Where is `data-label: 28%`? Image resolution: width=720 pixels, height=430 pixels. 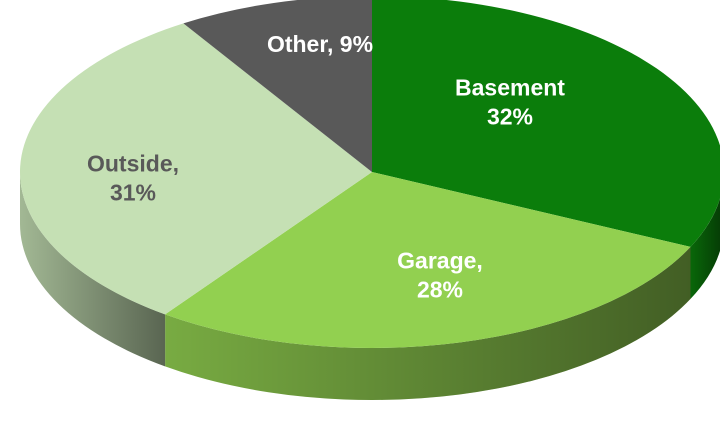 data-label: 28% is located at coordinates (440, 290).